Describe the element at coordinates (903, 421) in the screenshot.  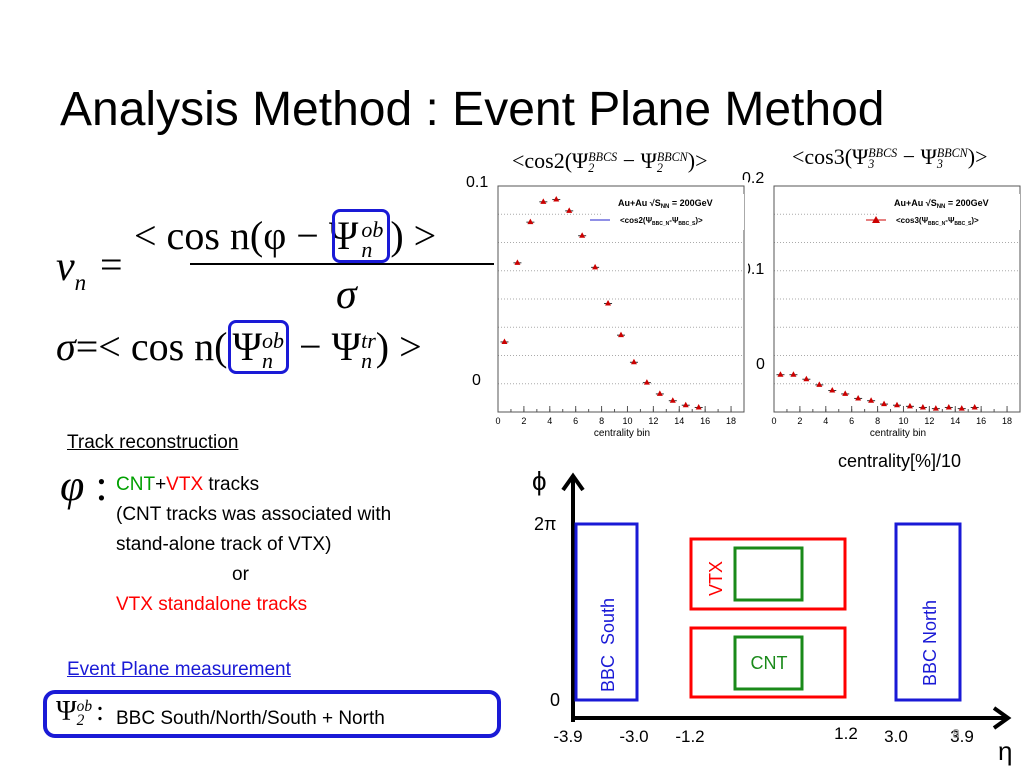
I see `right-xtick-label: 10` at that location.